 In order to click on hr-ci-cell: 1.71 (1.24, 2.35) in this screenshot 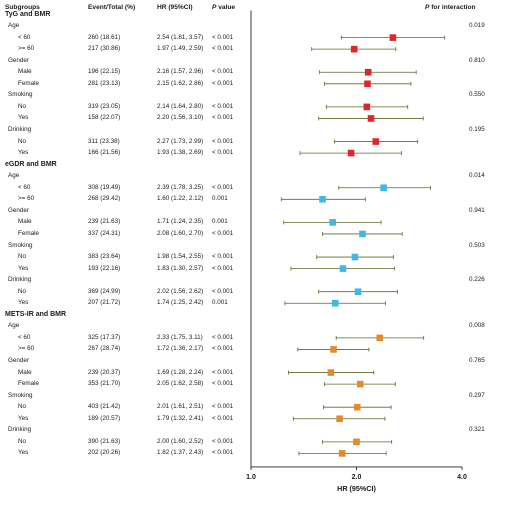, I will do `click(180, 222)`.